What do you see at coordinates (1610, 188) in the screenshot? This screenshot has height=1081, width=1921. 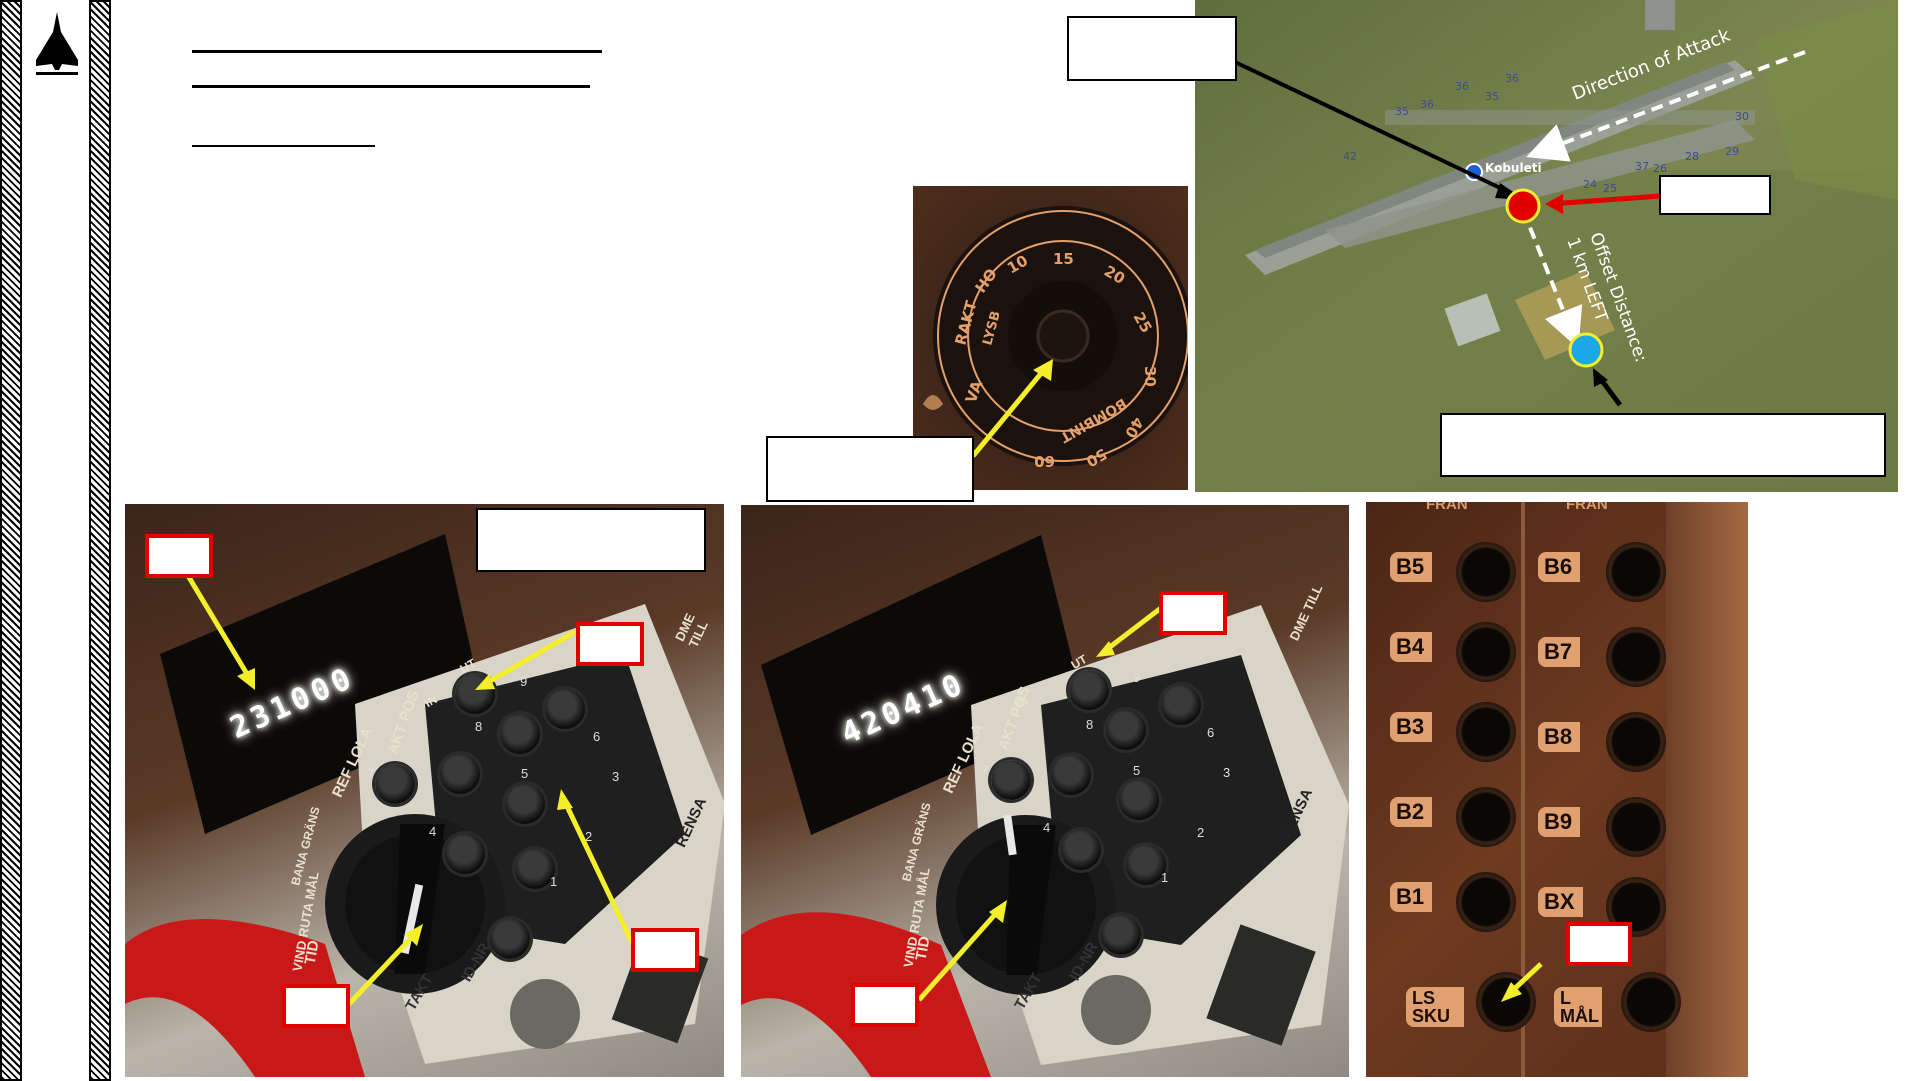 I see `map-number: 25` at bounding box center [1610, 188].